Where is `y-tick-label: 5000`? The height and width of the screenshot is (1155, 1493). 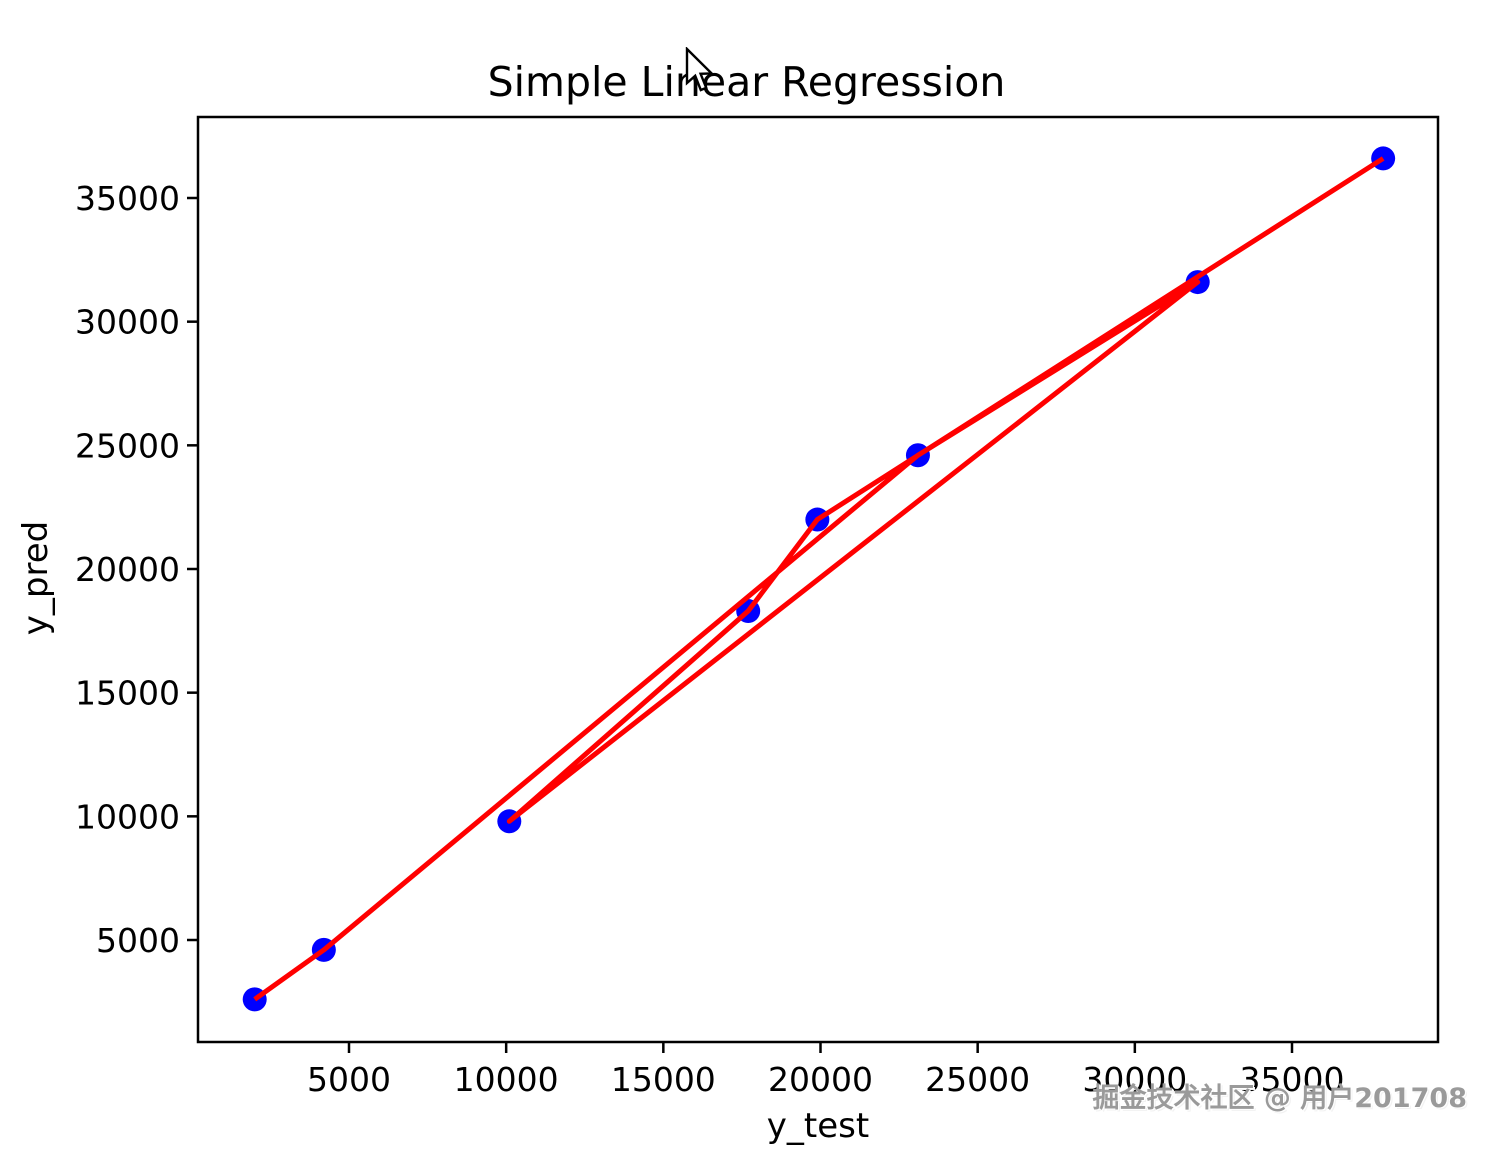
y-tick-label: 5000 is located at coordinates (138, 940).